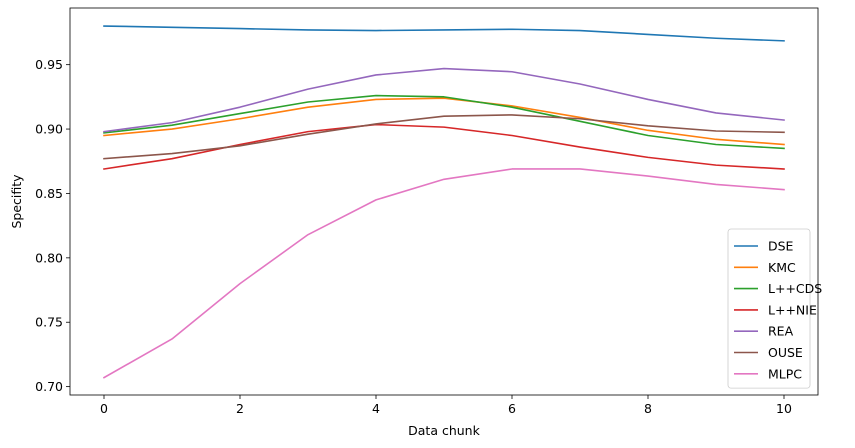 The height and width of the screenshot is (448, 855). What do you see at coordinates (240, 408) in the screenshot?
I see `x-tick-label: 2` at bounding box center [240, 408].